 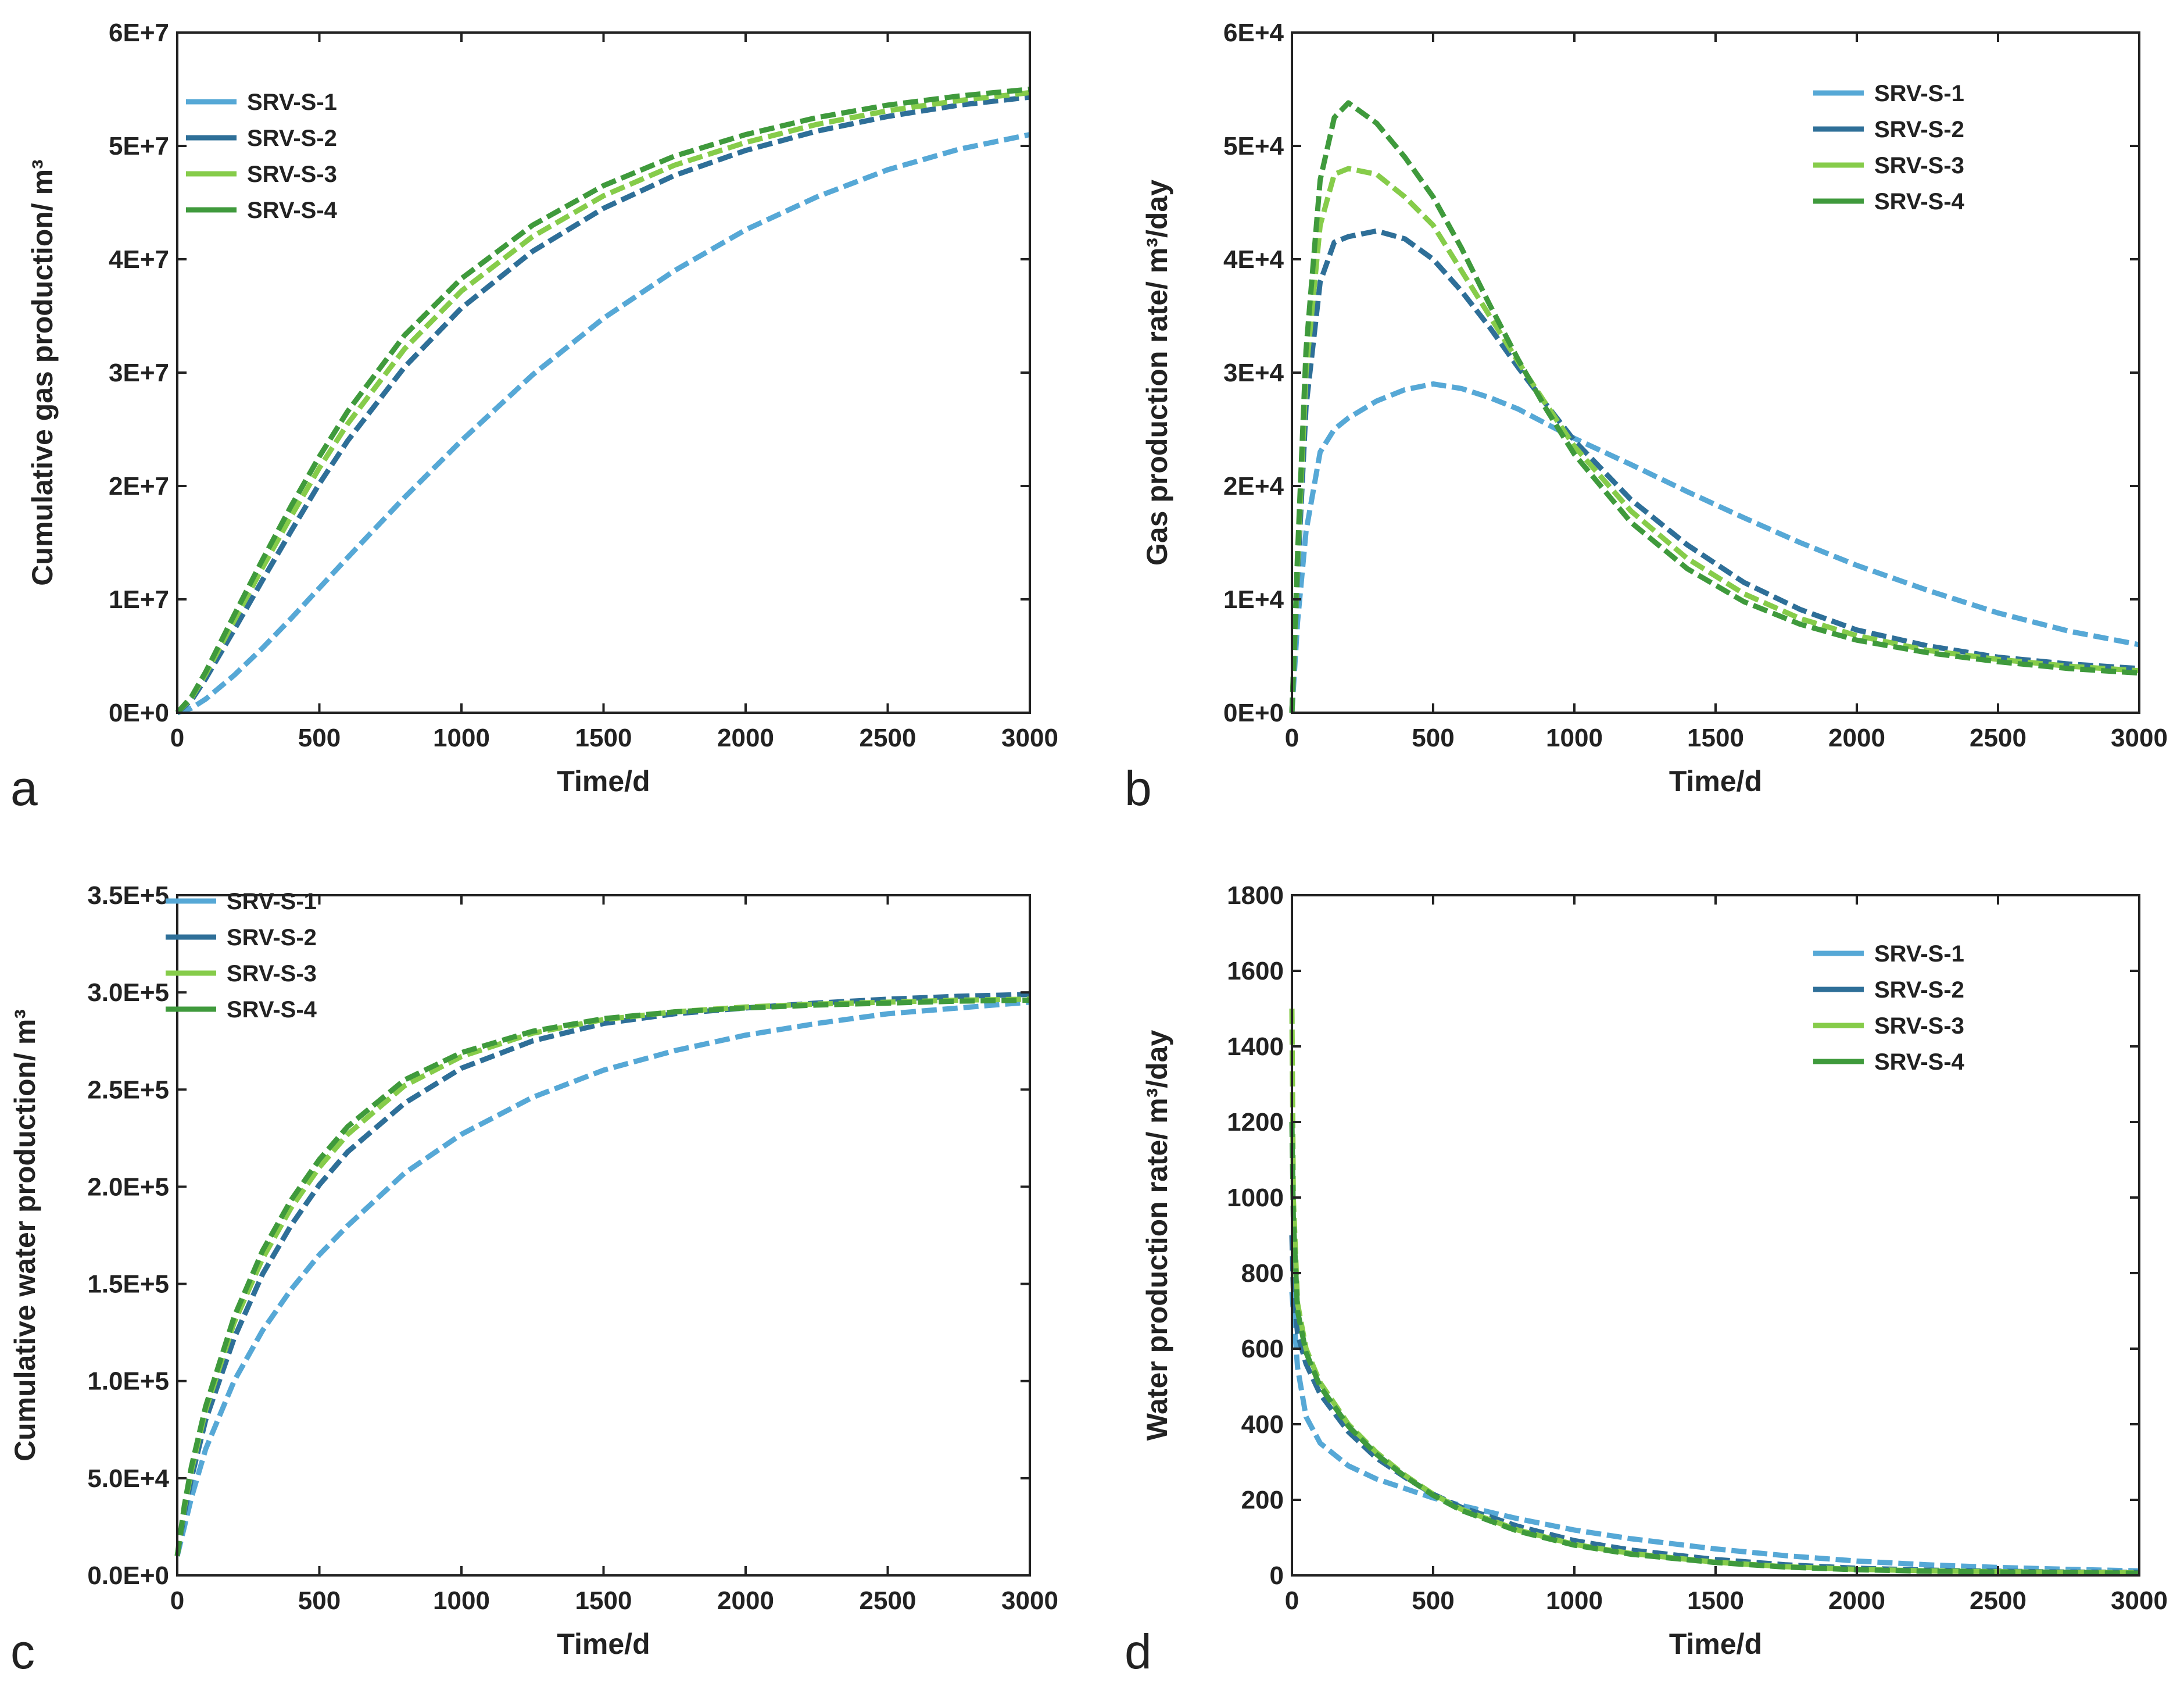 I want to click on y-tick-label: 1000, so click(x=1256, y=1198).